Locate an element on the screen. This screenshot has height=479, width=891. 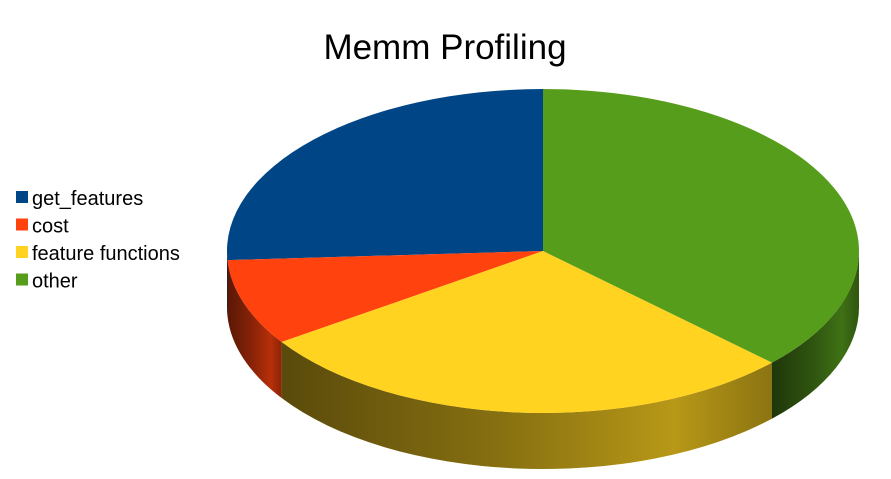
pie-side-shade-get-features is located at coordinates (227, 284).